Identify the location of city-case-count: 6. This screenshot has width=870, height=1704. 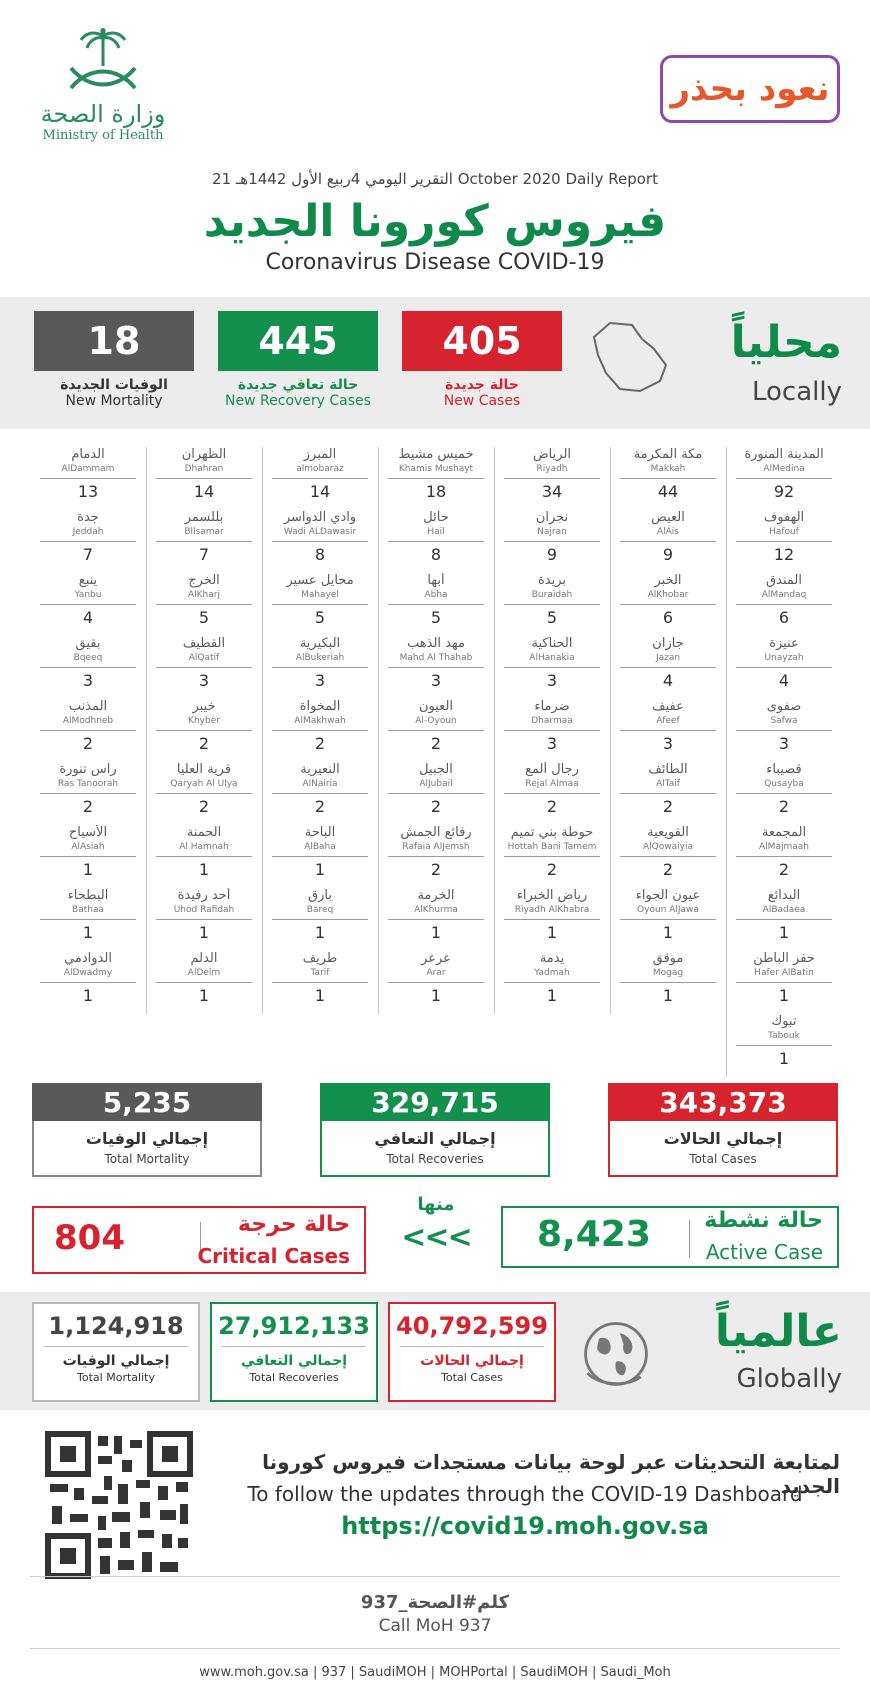
(784, 617).